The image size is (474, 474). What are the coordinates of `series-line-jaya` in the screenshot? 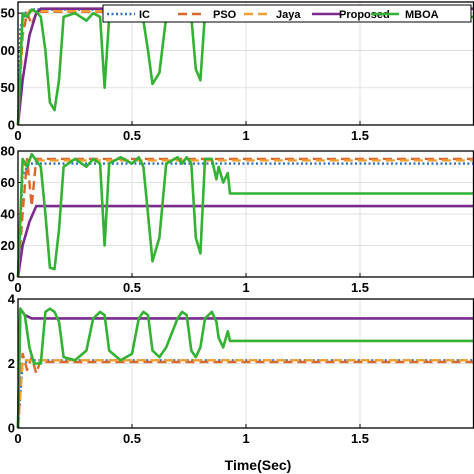 It's located at (245, 394).